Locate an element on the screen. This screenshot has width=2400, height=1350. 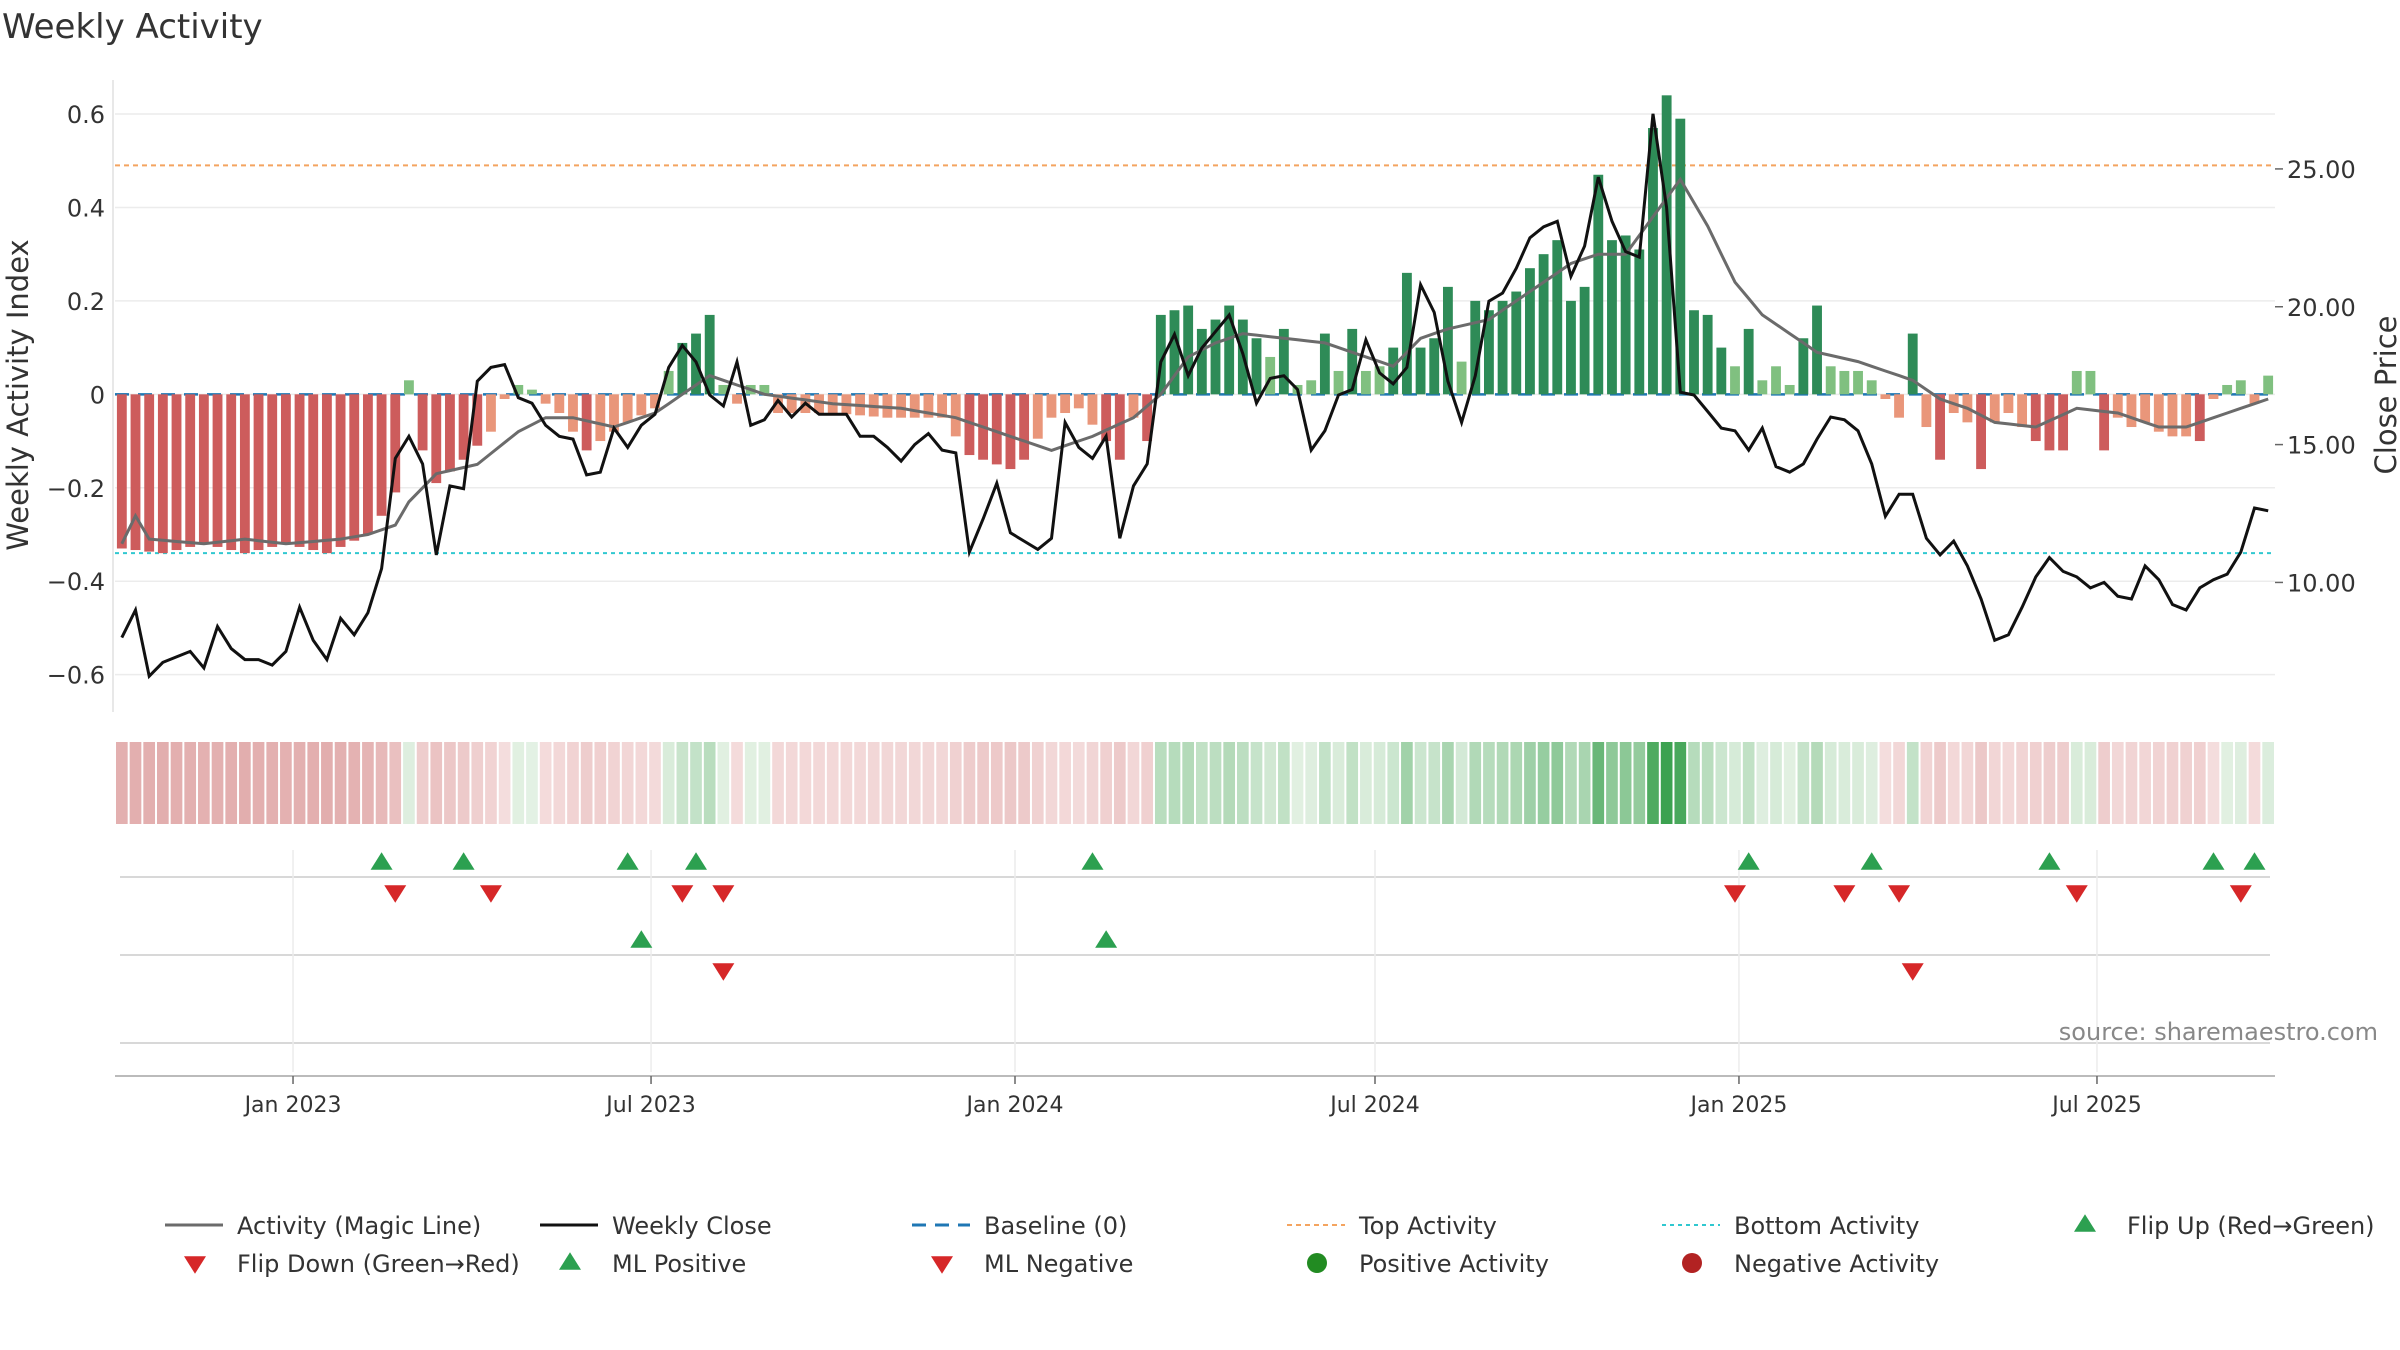
x-tick-label: Jan 2024 is located at coordinates (1014, 1105).